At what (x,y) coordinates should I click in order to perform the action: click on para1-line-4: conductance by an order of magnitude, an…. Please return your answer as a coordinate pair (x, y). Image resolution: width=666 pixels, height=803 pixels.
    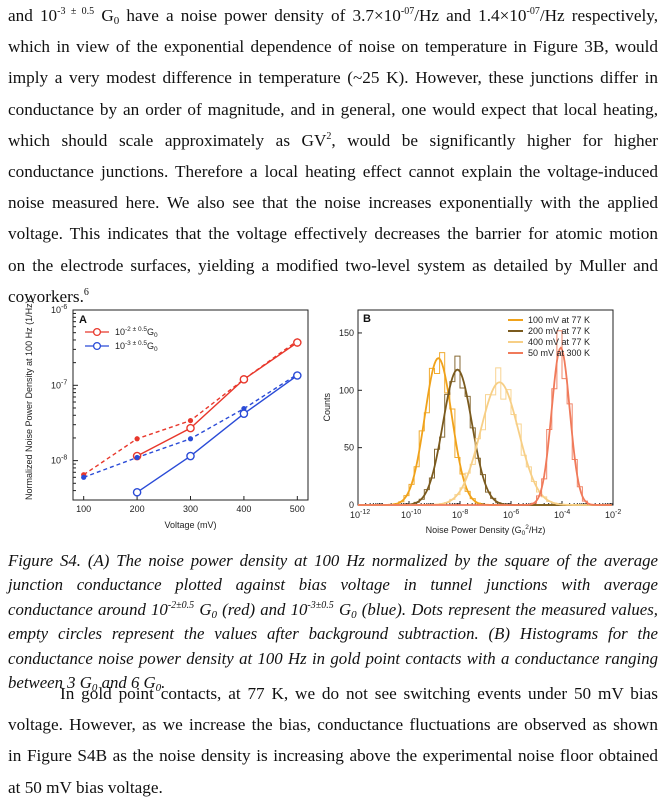
    Looking at the image, I should click on (333, 109).